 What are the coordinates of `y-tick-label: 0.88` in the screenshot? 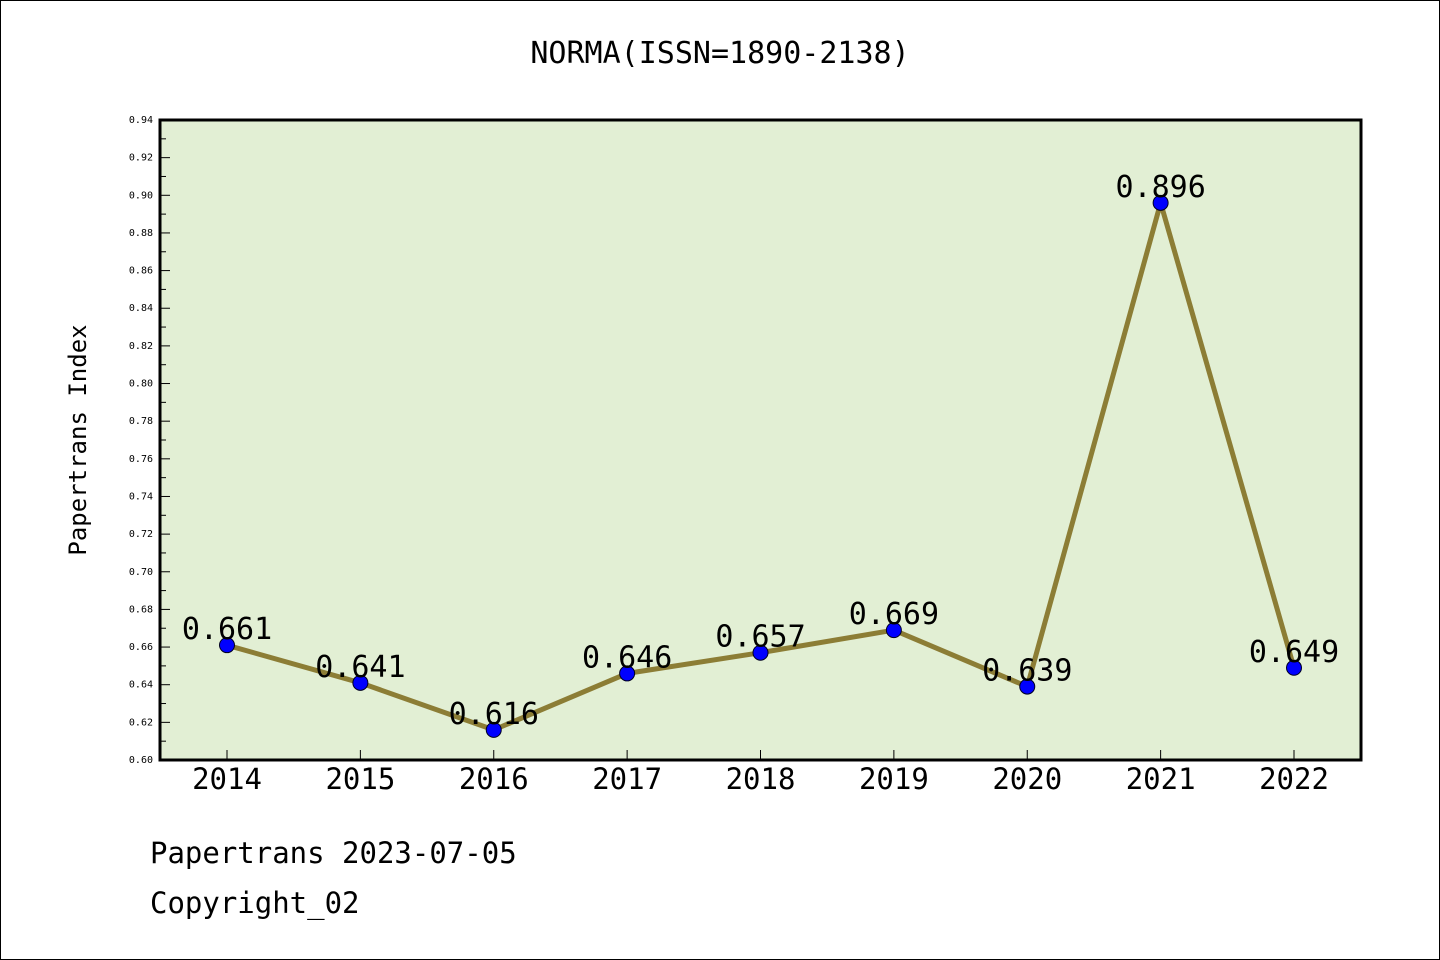 It's located at (141, 233).